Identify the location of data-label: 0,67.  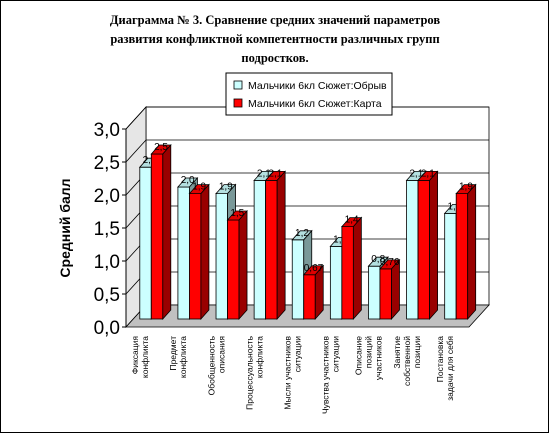
(314, 268).